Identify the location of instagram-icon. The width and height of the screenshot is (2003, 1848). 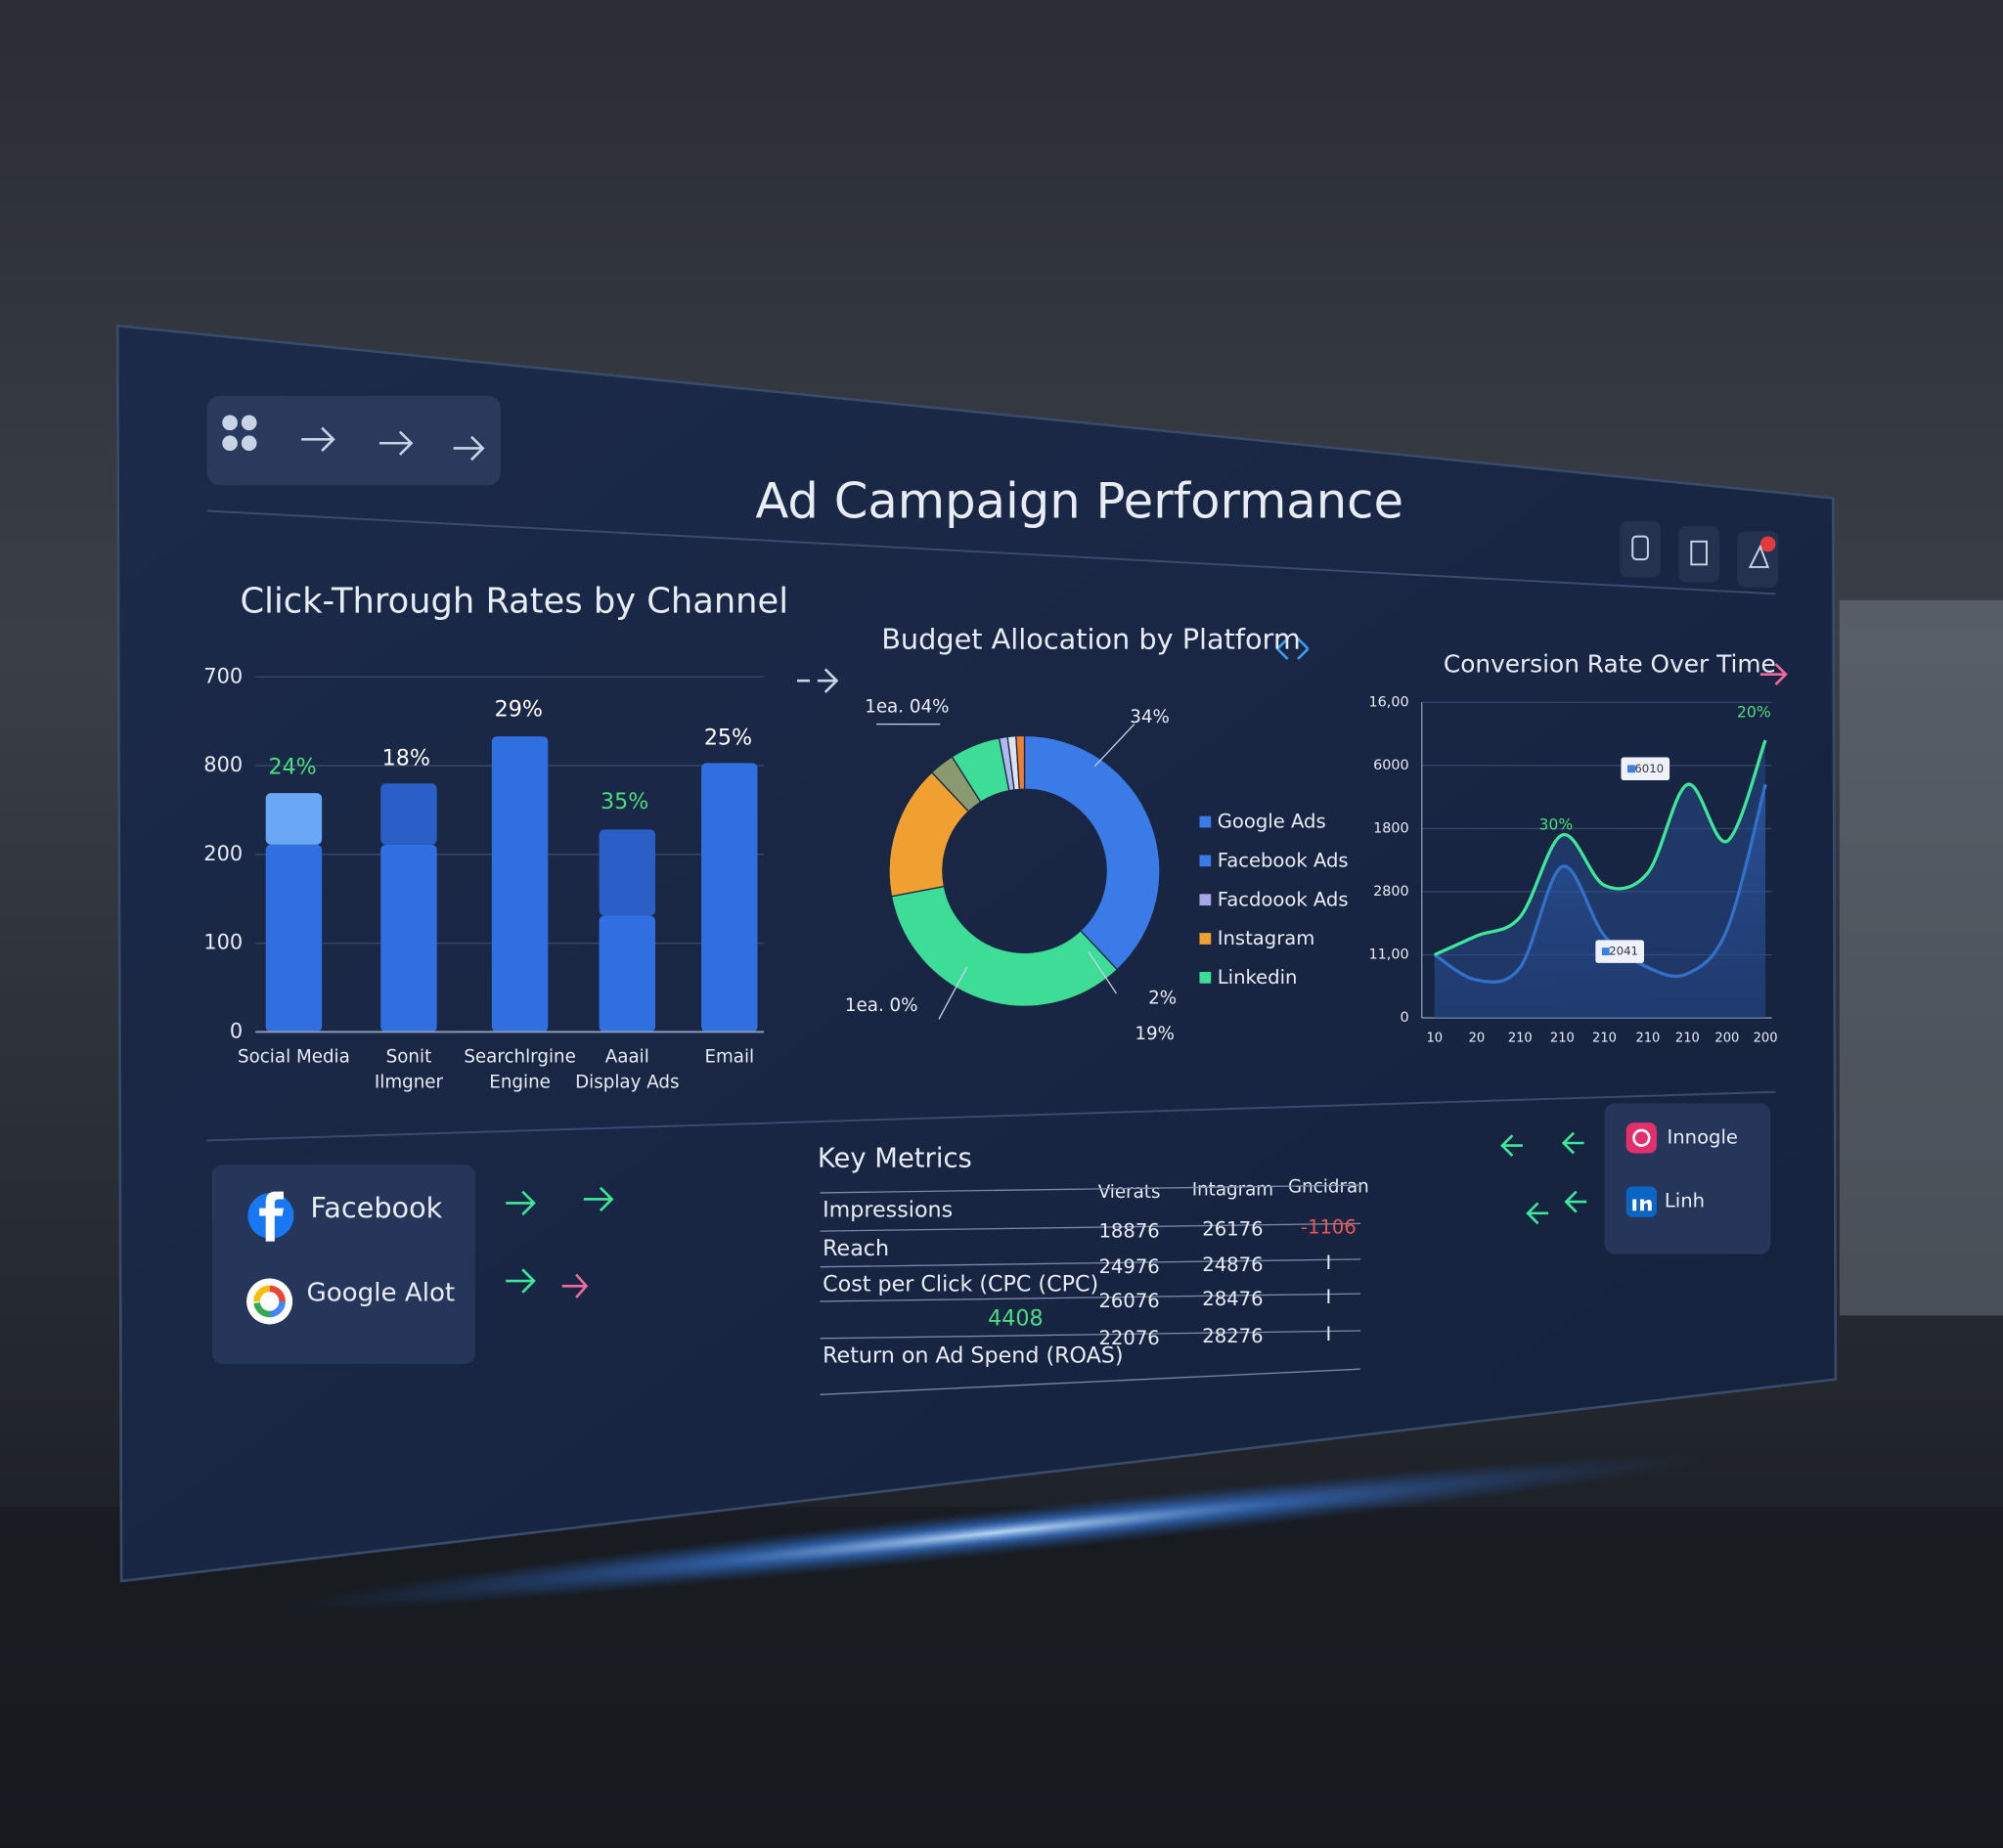
(1641, 1138).